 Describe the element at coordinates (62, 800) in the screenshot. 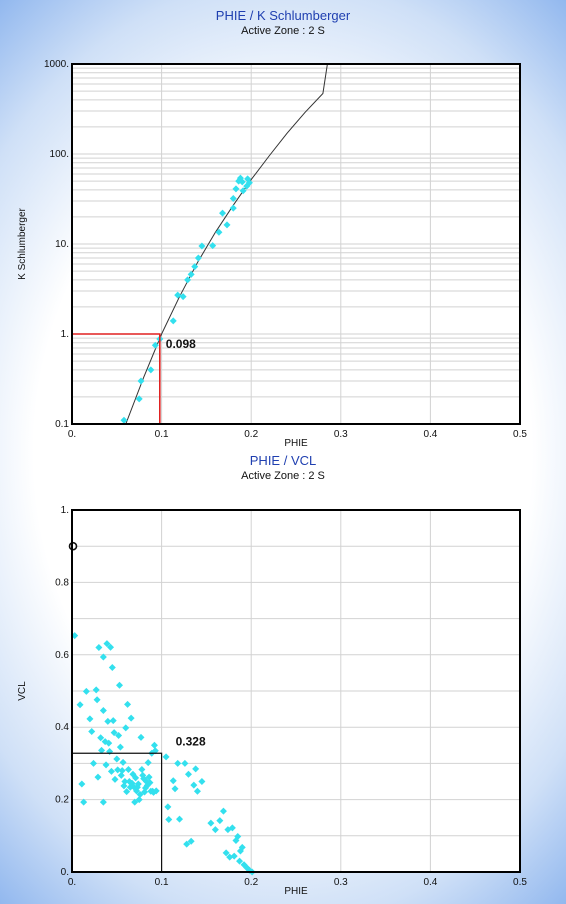

I see `y-tick-label: 0.2` at that location.